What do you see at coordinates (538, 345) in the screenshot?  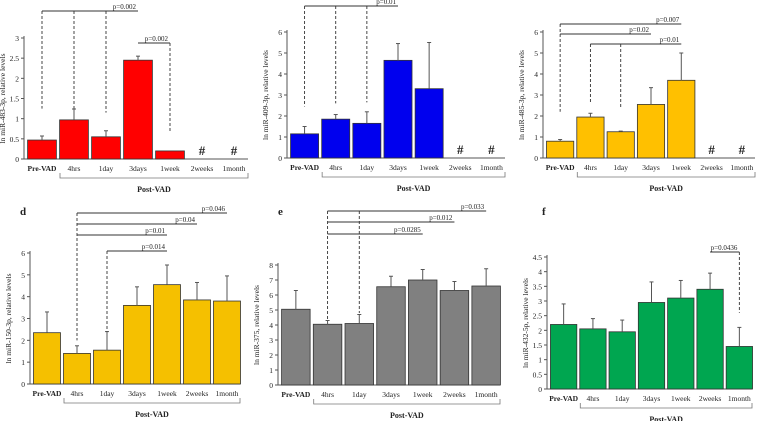 I see `y-tick-label: 1.5` at bounding box center [538, 345].